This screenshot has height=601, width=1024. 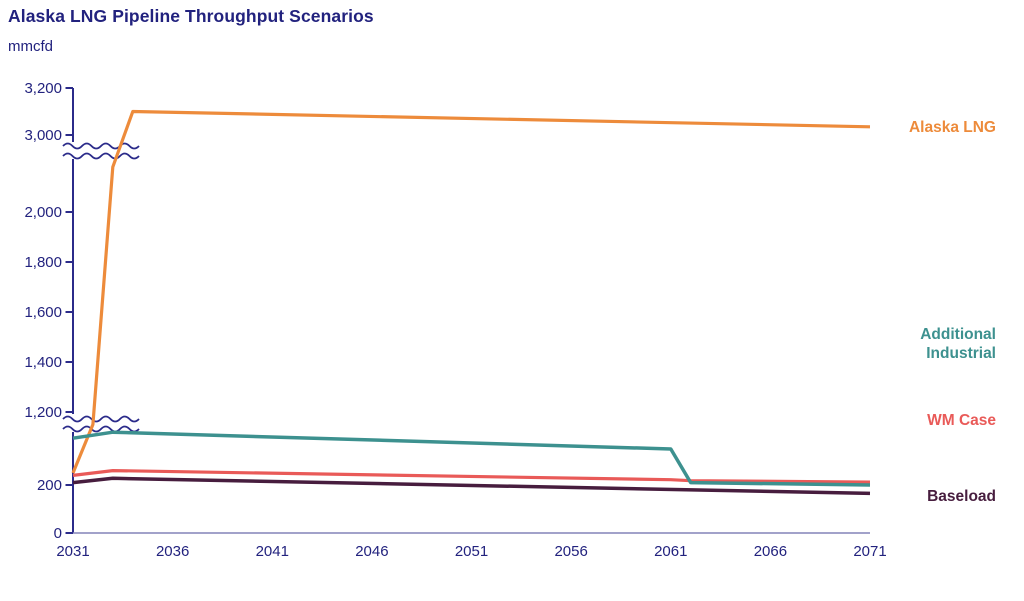 What do you see at coordinates (770, 551) in the screenshot?
I see `x-tick-label: 2066` at bounding box center [770, 551].